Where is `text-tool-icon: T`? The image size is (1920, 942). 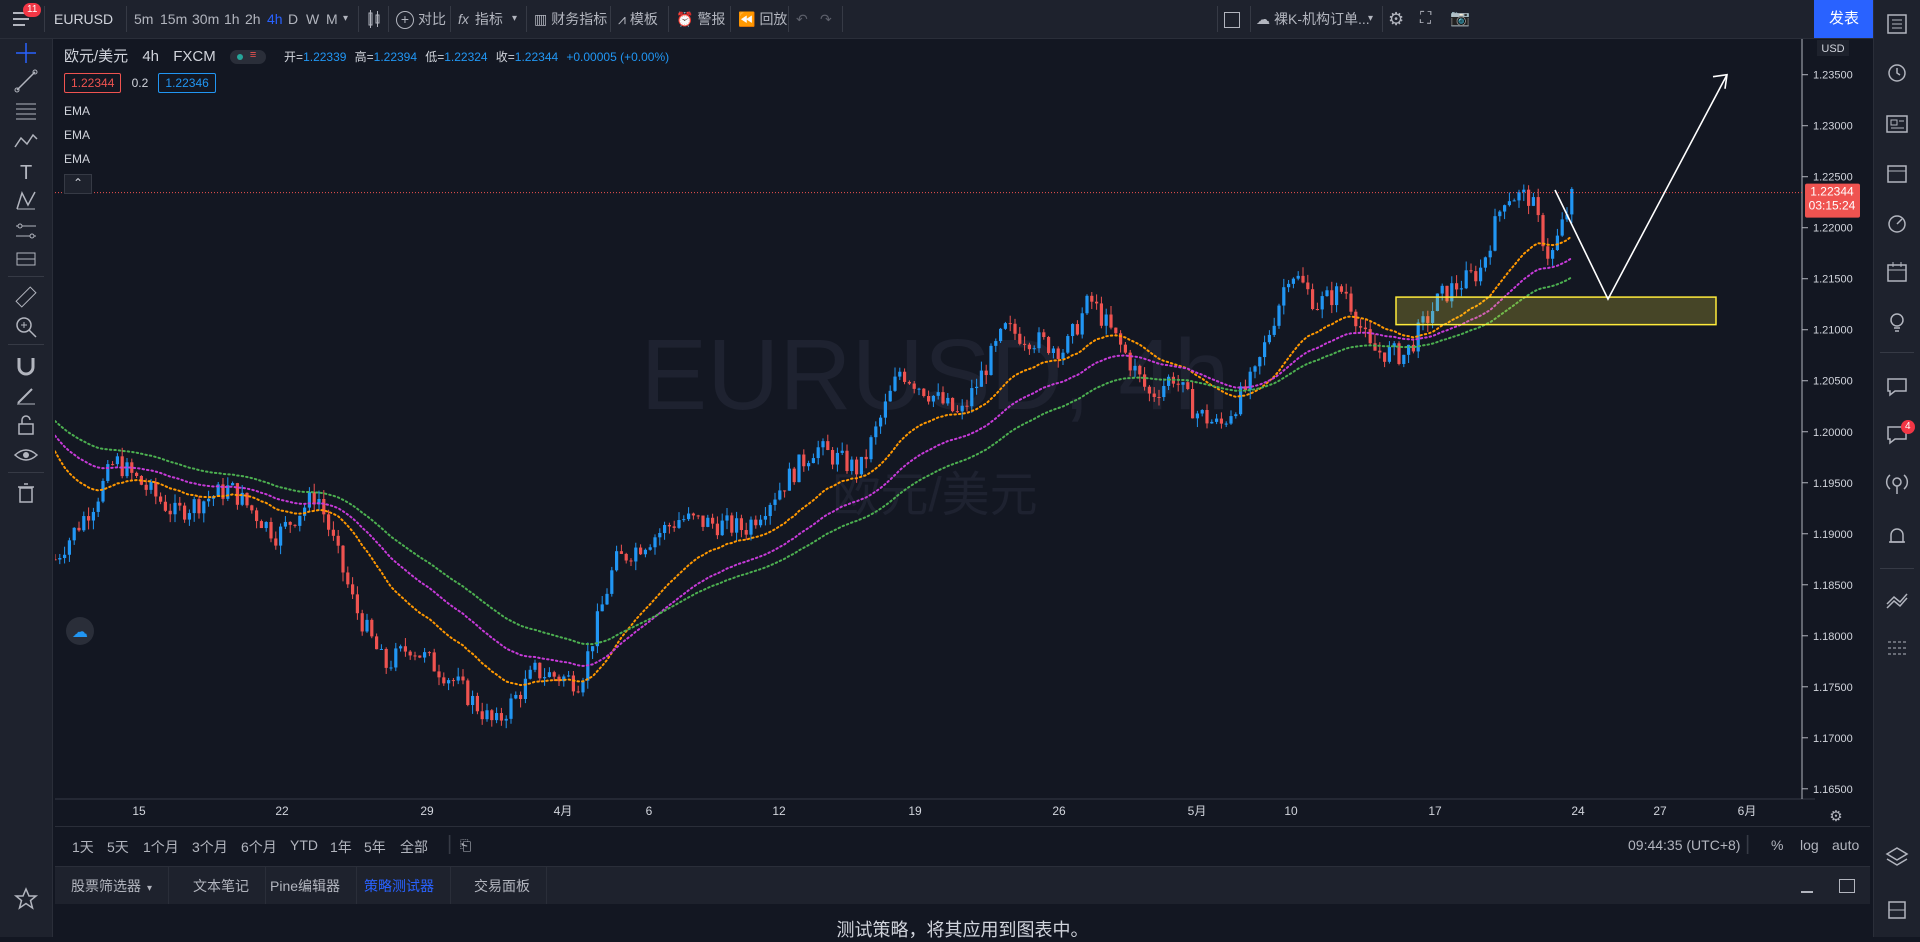
text-tool-icon: T is located at coordinates (26, 171).